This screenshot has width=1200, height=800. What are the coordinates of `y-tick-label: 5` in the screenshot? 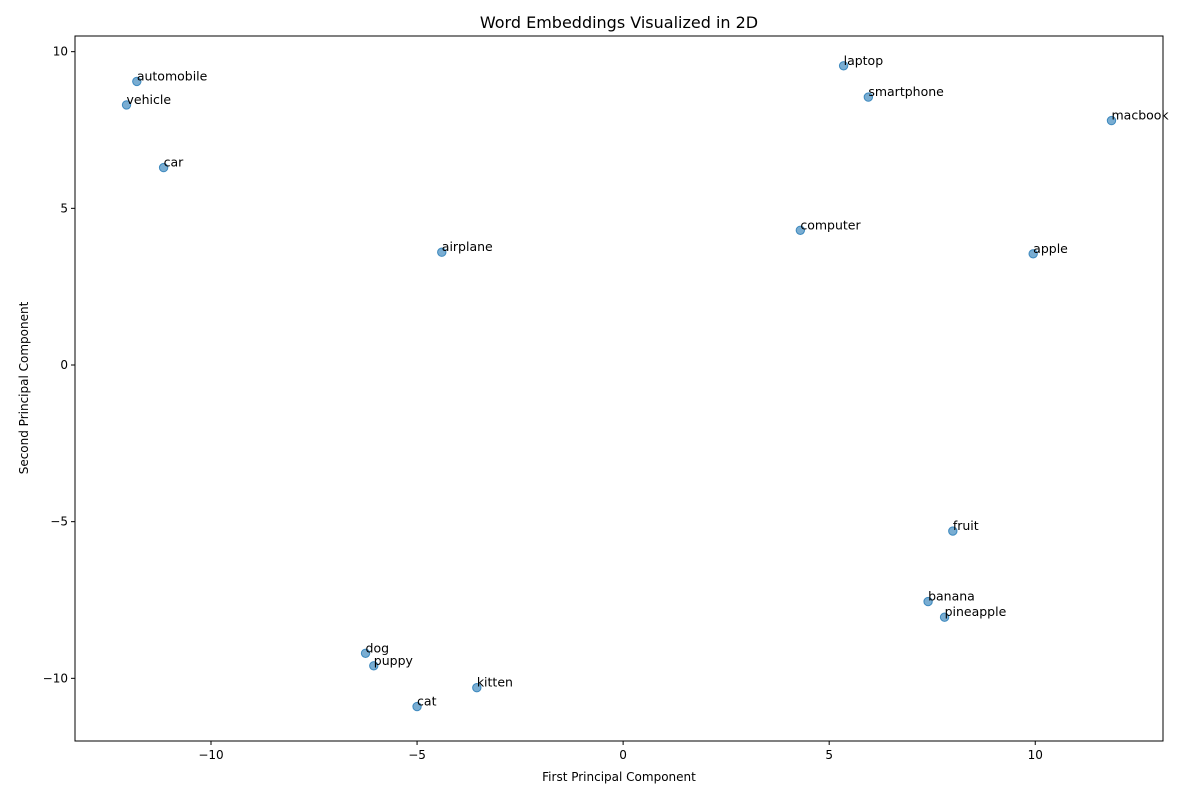 It's located at (64, 208).